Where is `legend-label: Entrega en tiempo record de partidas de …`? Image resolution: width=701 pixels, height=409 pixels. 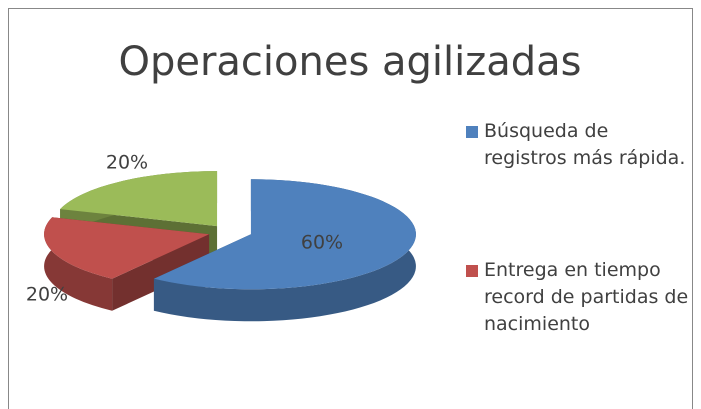
legend-label: Entrega en tiempo record de partidas de … is located at coordinates (586, 297).